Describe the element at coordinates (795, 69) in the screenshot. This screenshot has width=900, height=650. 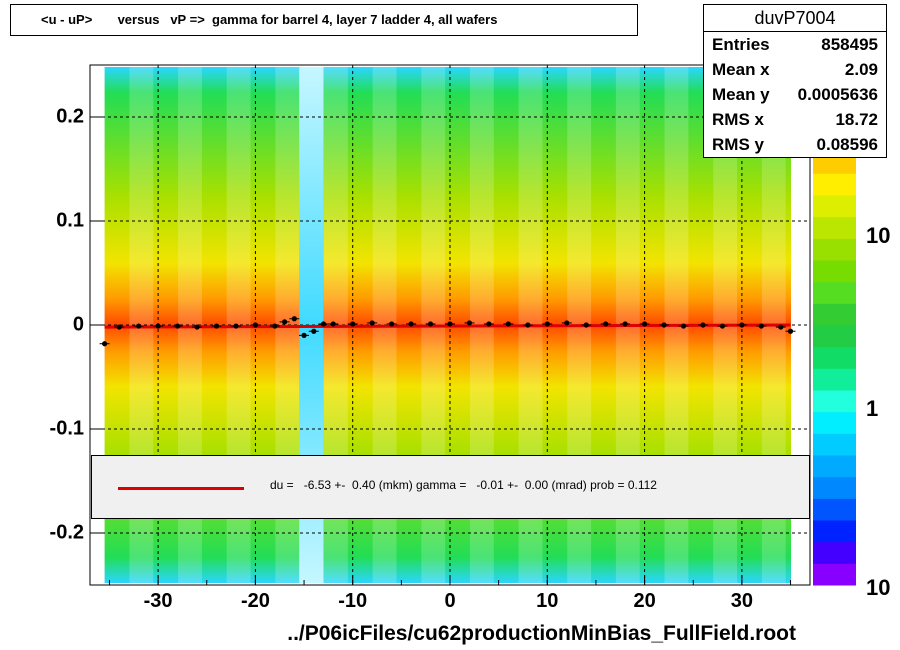
I see `stats-row-mean-x: Mean x 2.09` at that location.